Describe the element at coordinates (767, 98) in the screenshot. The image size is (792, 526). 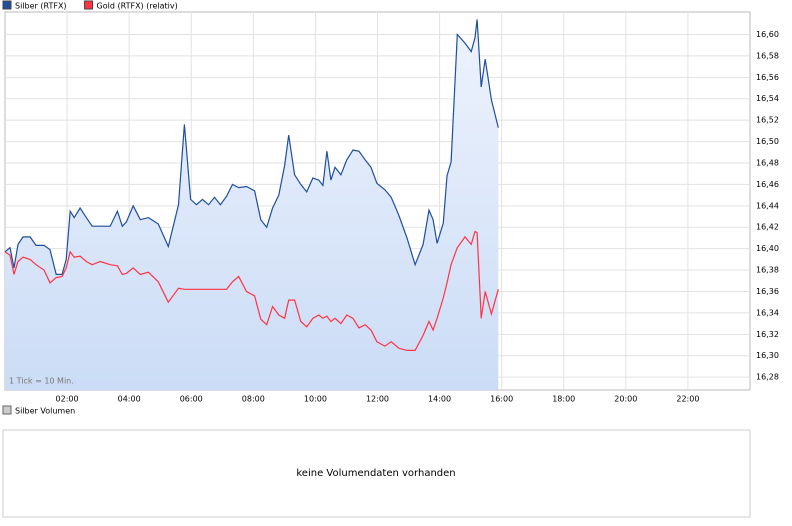
I see `y-tick-label: 16,54` at that location.